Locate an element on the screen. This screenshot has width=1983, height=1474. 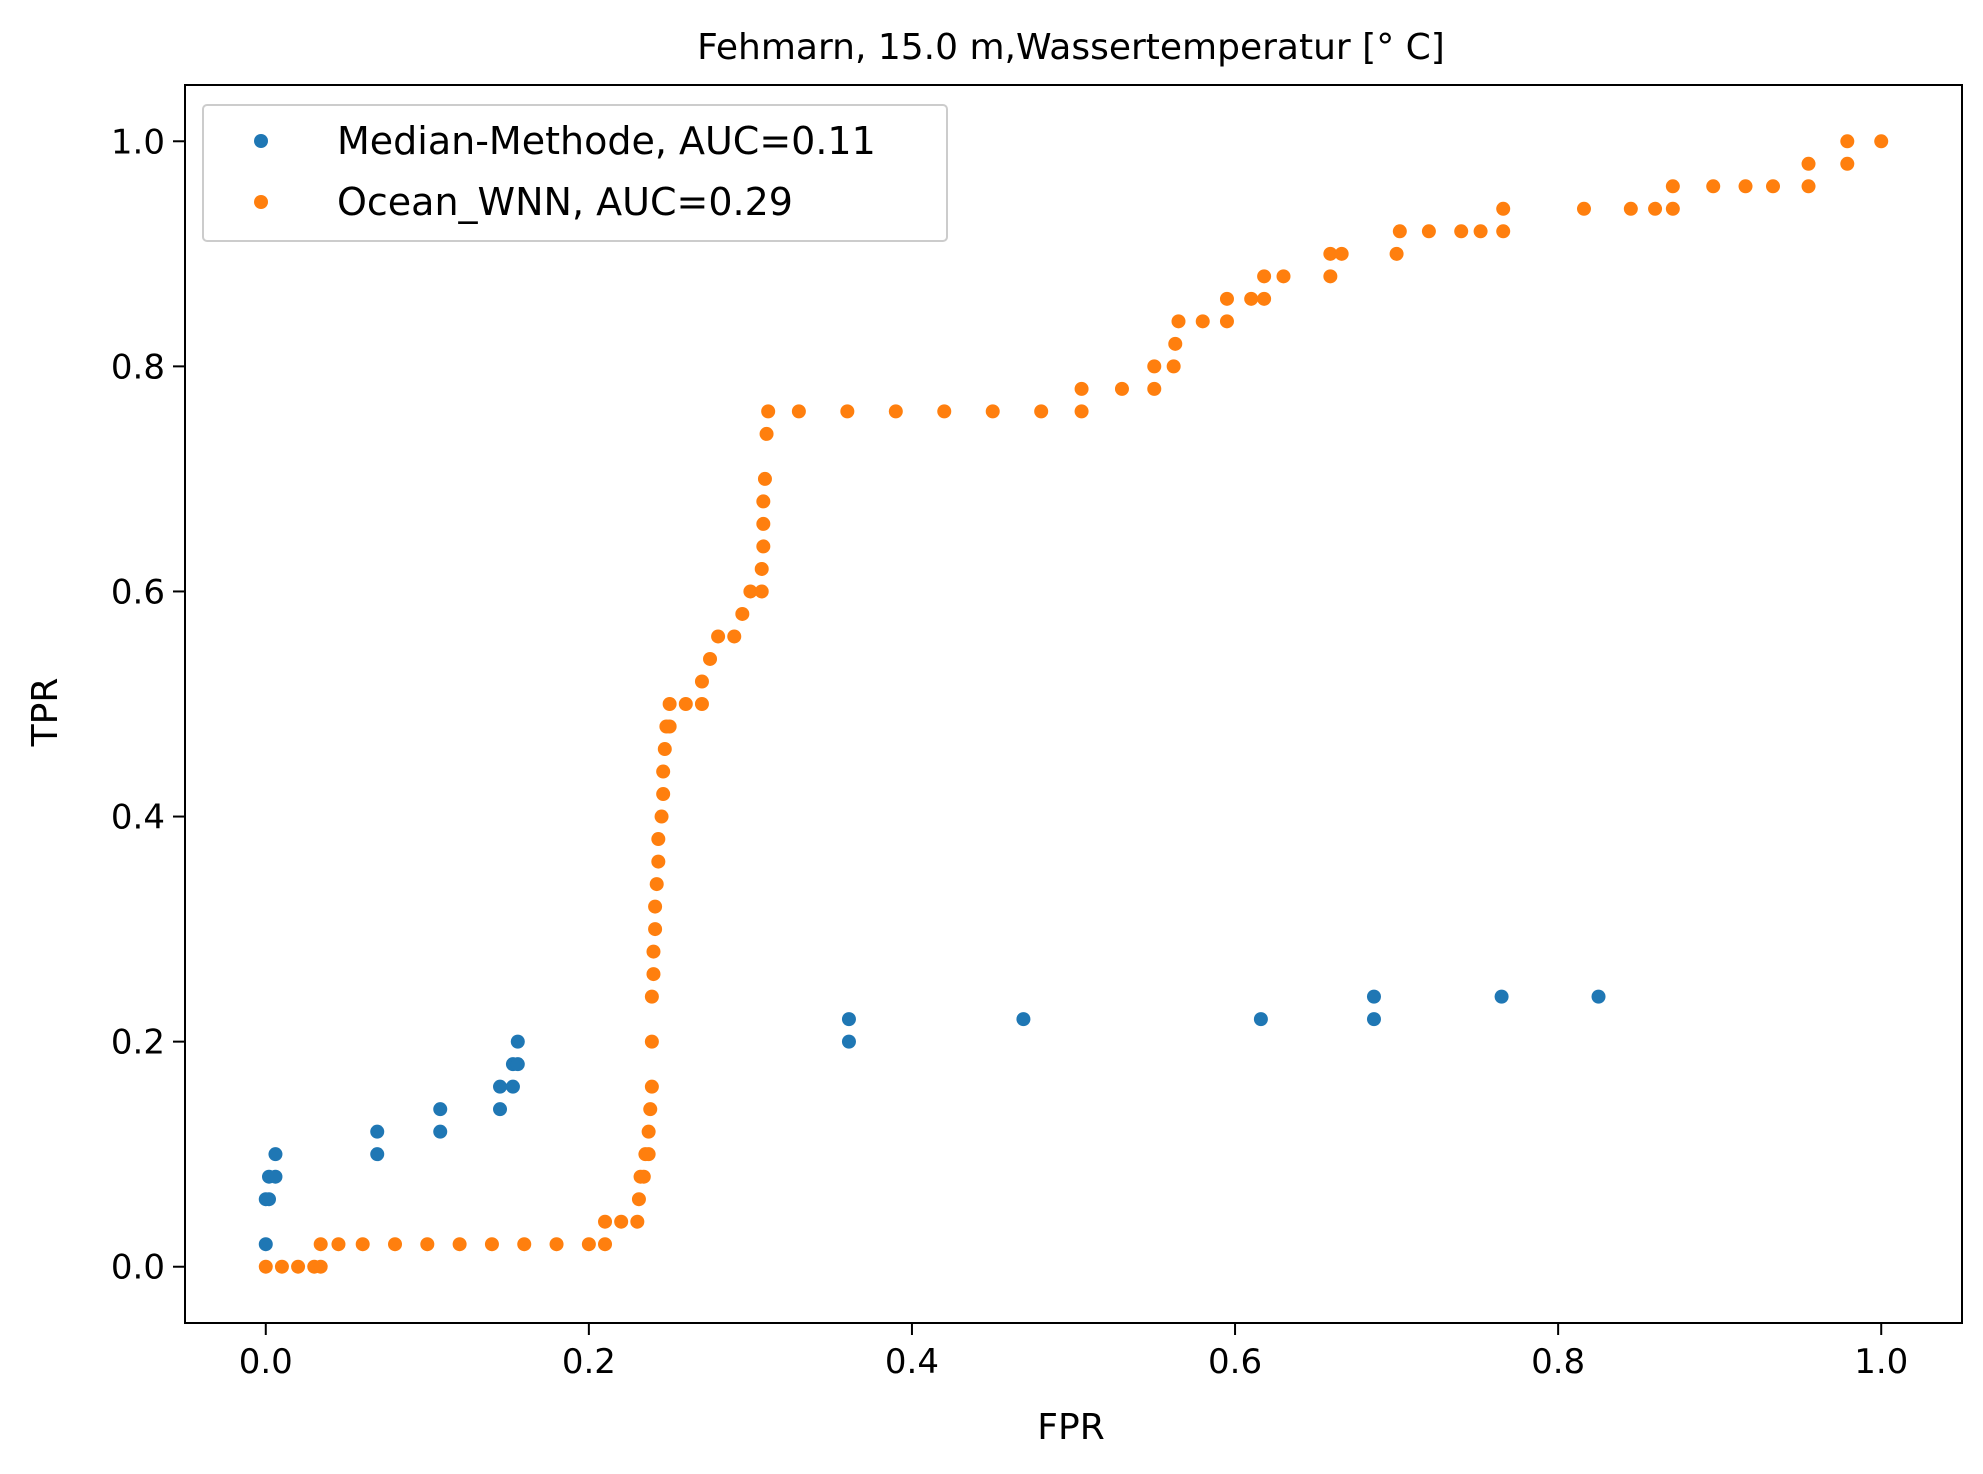
y-tick-label: 1.0 is located at coordinates (138, 142).